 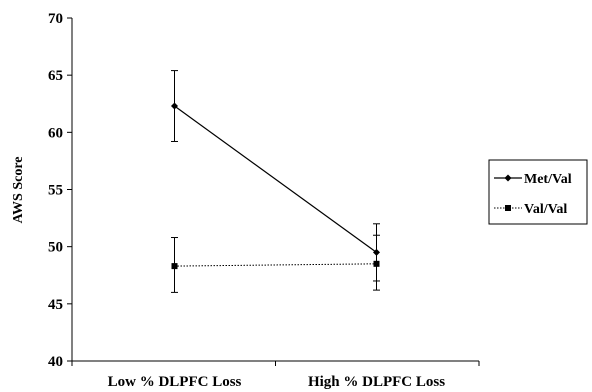 What do you see at coordinates (275, 375) in the screenshot?
I see `x-axis-ticks: Low % DLPFC Loss High % DLPFC Loss` at bounding box center [275, 375].